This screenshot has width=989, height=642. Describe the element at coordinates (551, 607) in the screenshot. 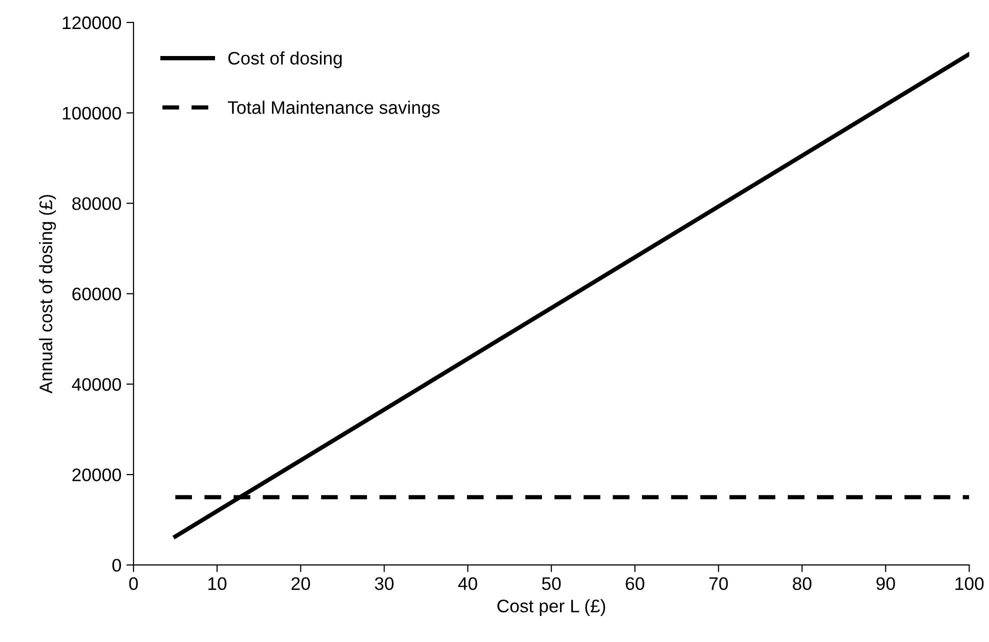

I see `x-axis-title: Cost per L (£)` at that location.